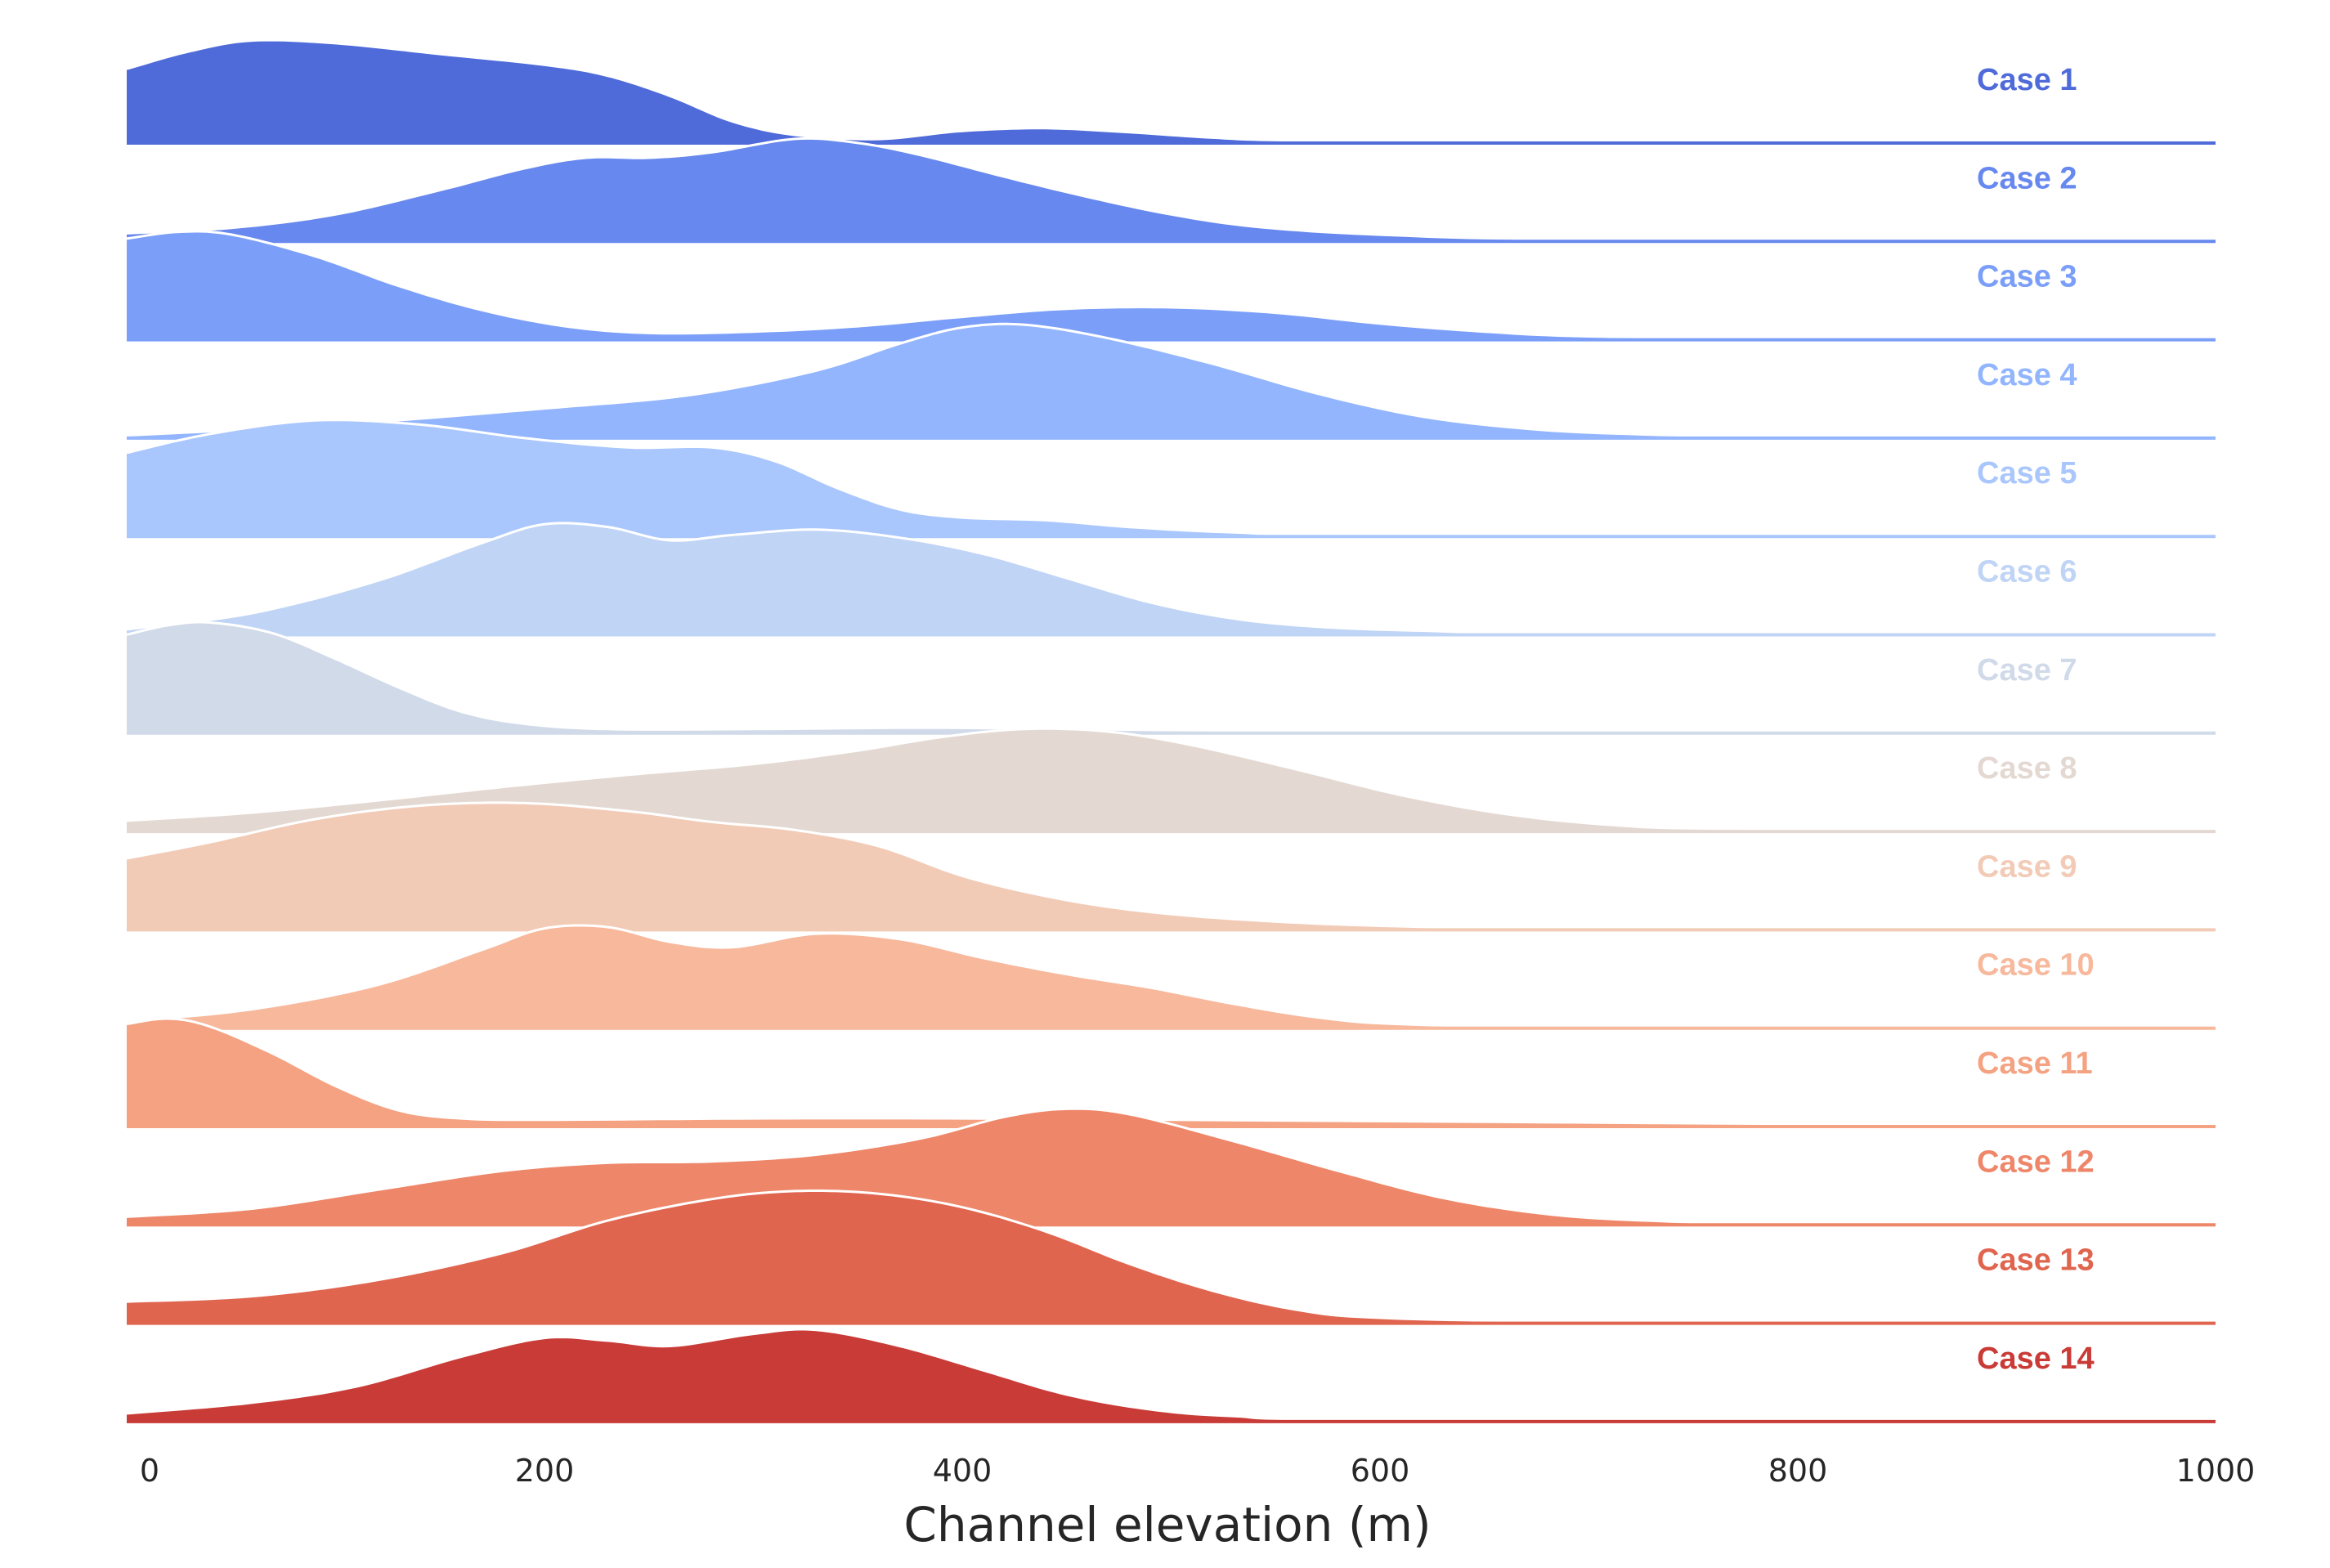  Describe the element at coordinates (149, 1471) in the screenshot. I see `x-tick-label-0: 0` at that location.